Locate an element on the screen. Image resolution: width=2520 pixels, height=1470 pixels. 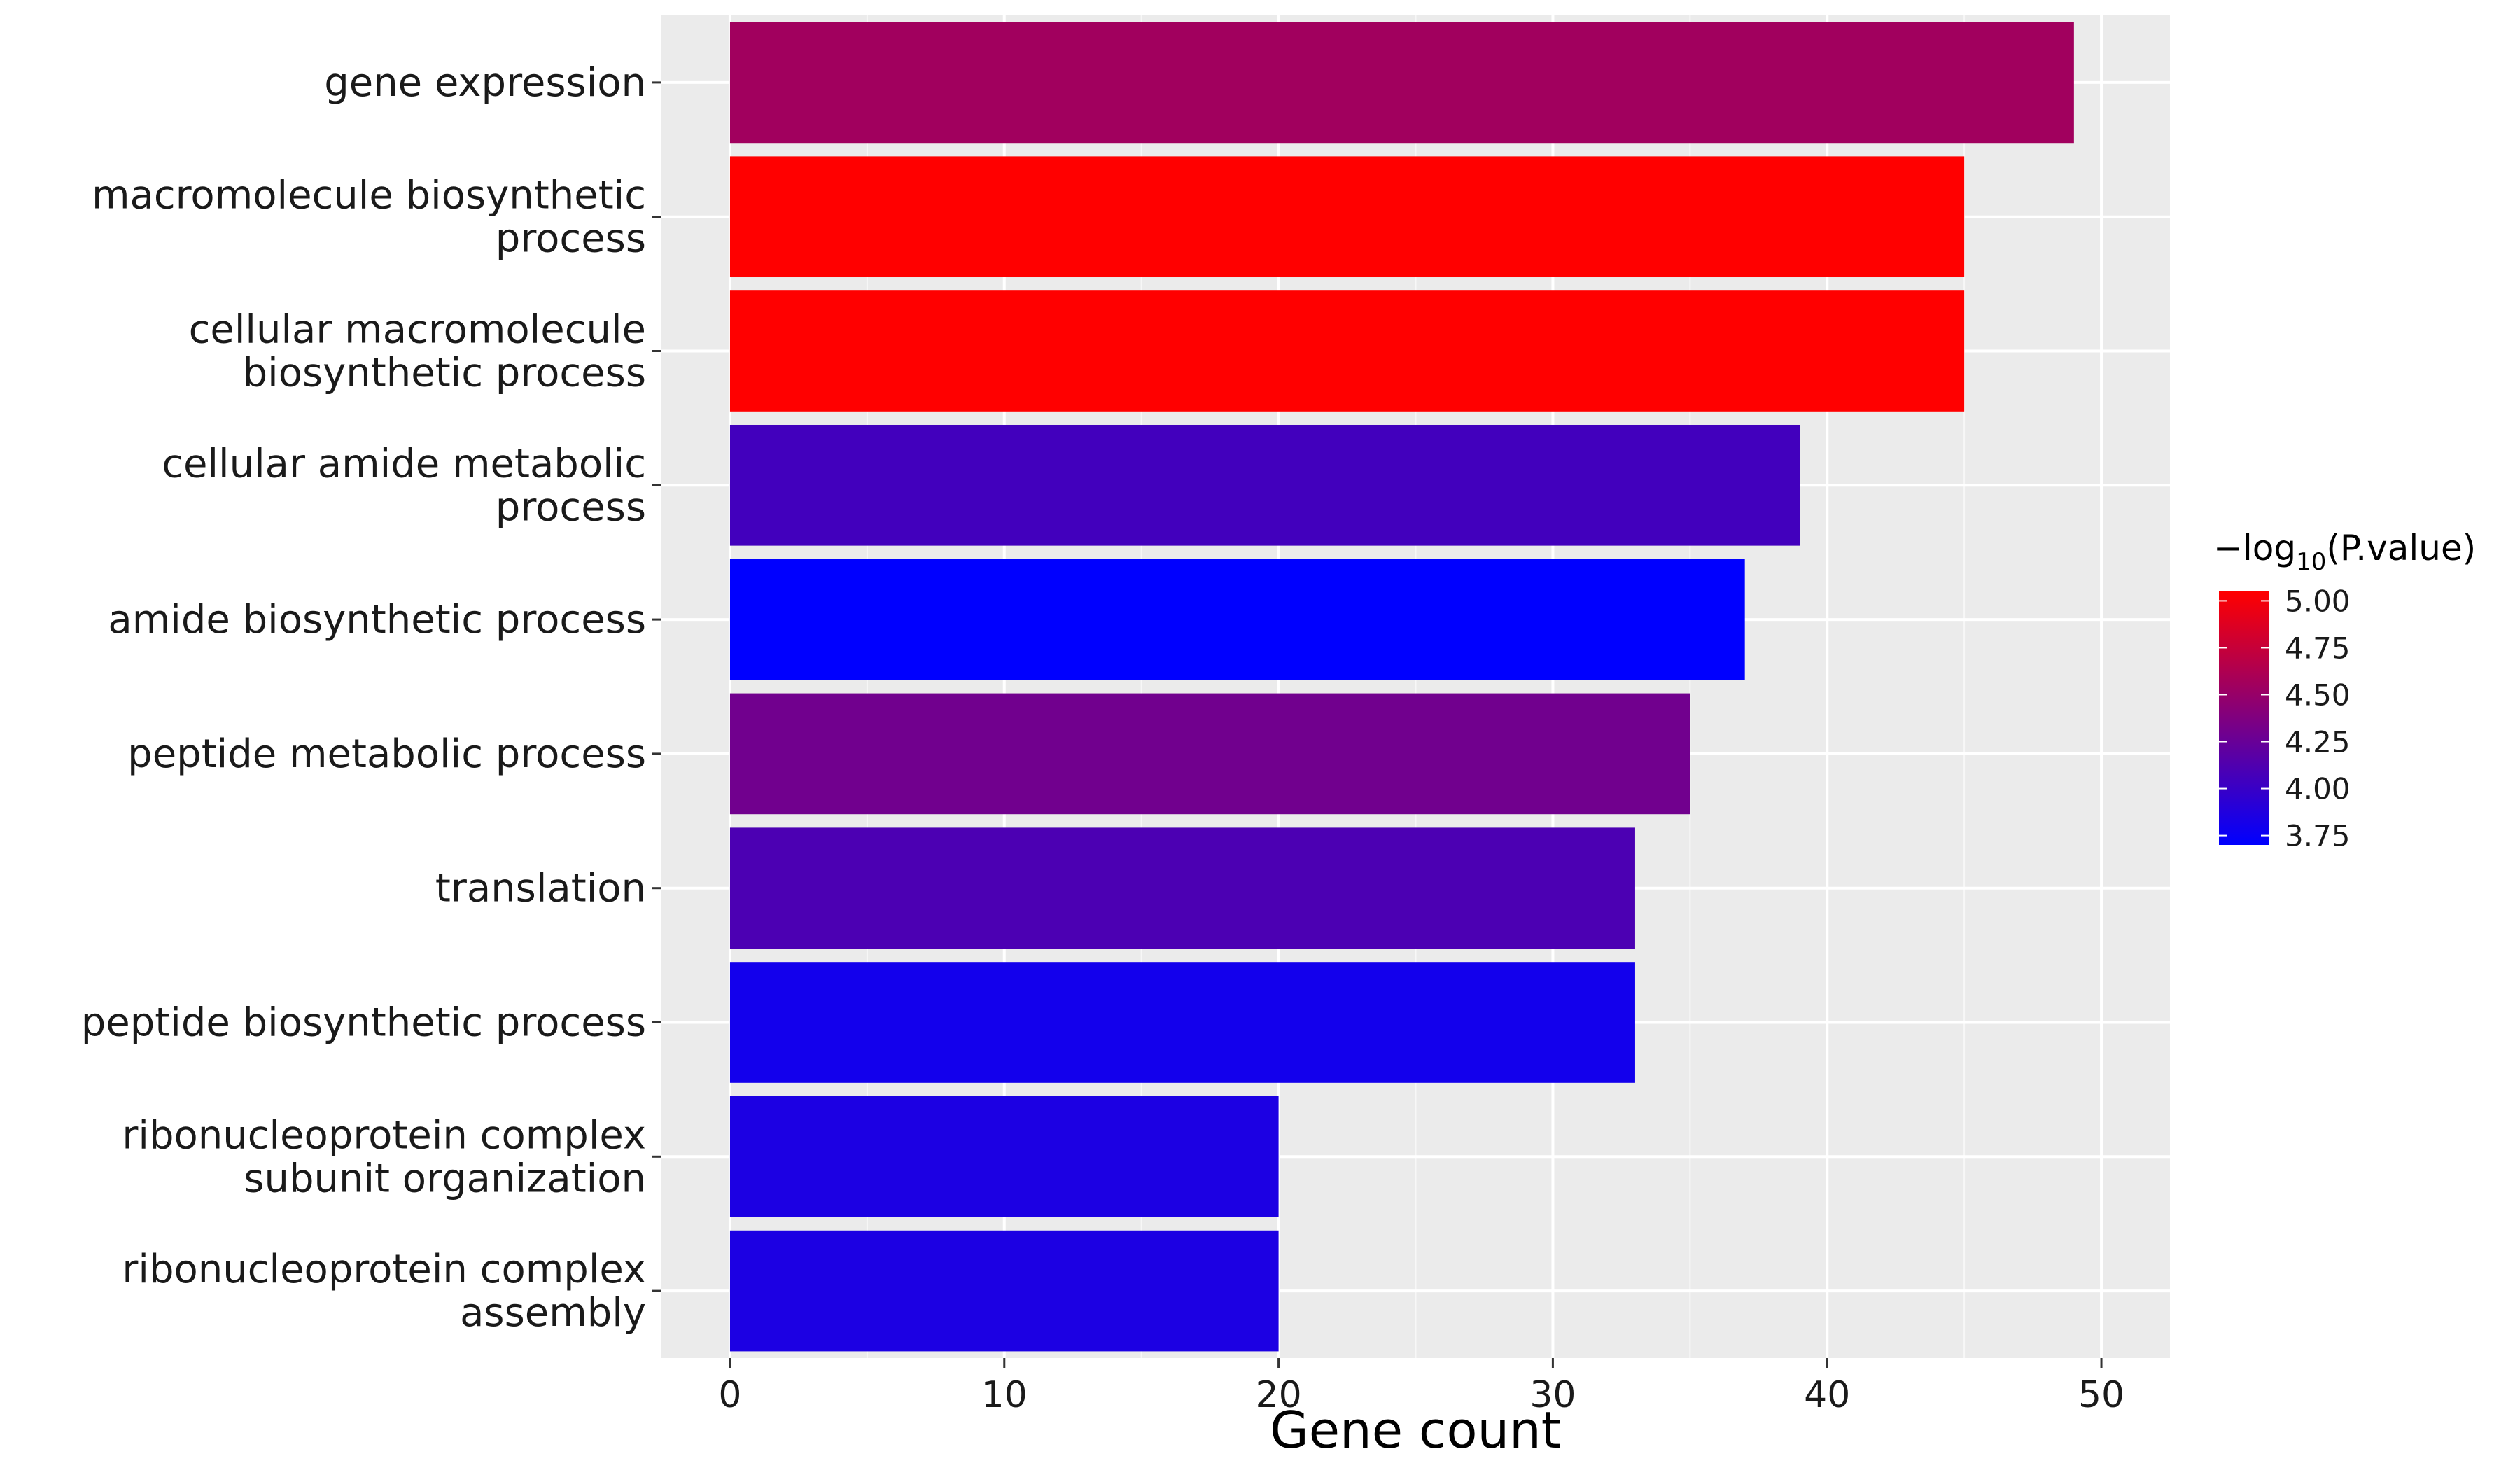
color-legend: −log10(P.value) 5.00 4.75 4.50 4.25 4.00 3.75 is located at coordinates (2344, 690).